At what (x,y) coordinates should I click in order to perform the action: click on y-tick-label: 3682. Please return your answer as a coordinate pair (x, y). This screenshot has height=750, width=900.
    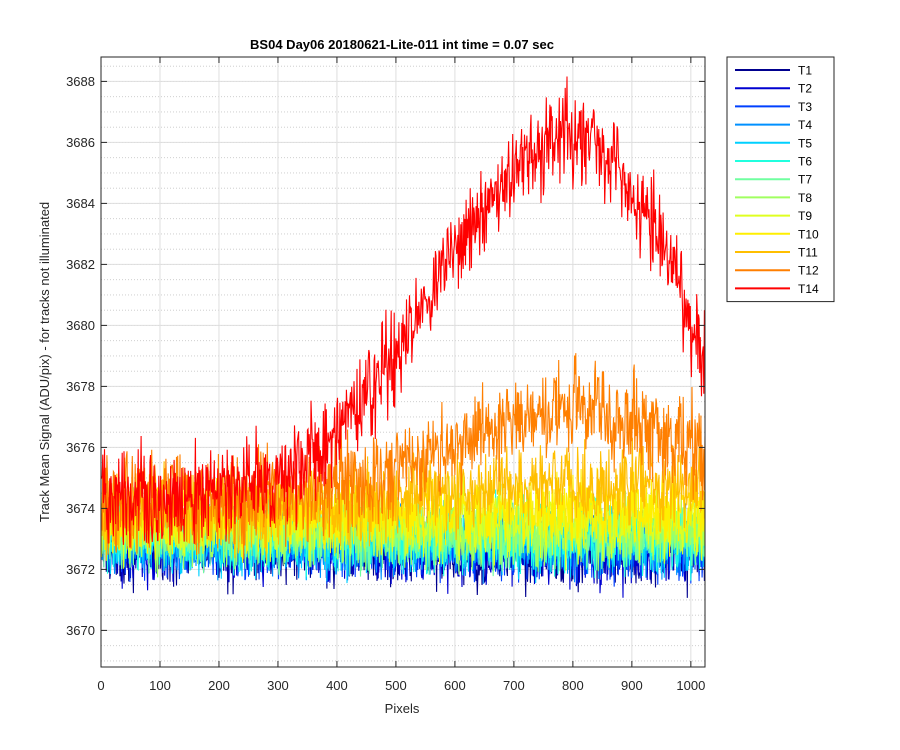
    Looking at the image, I should click on (80, 264).